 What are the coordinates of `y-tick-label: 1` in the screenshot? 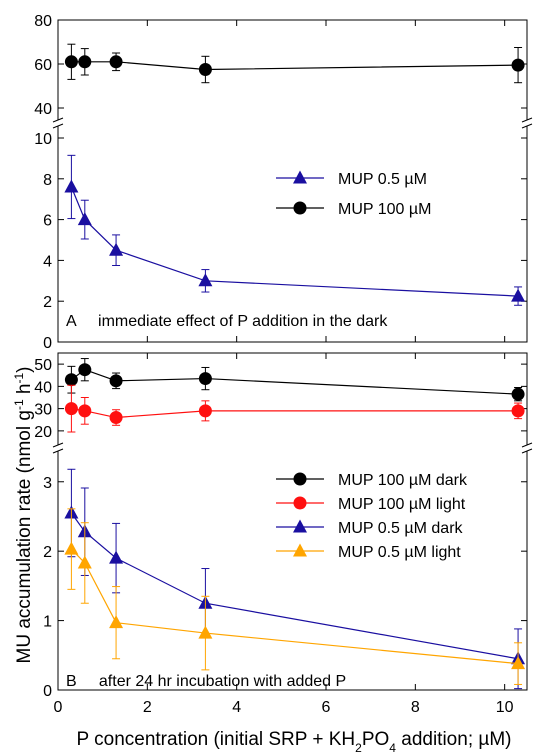 It's located at (47, 622).